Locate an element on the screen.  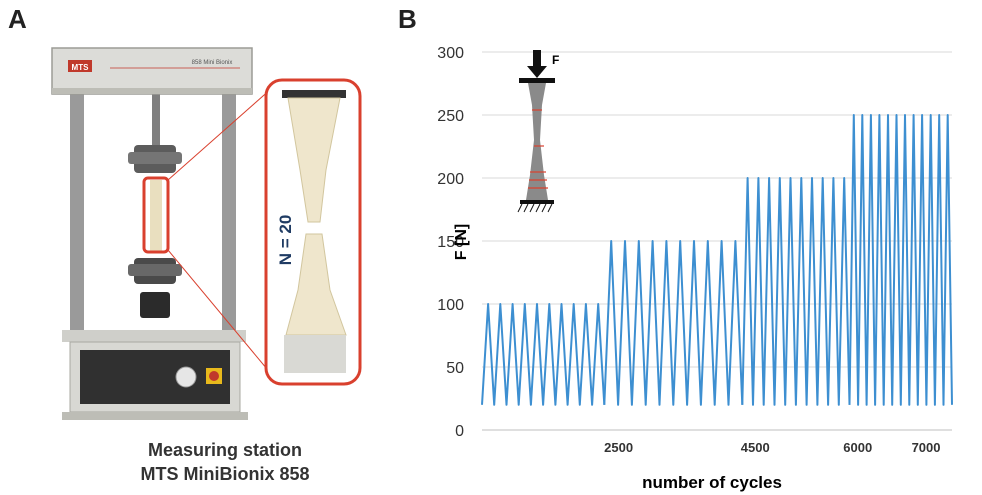
x-tick-label: 2500 is located at coordinates (618, 447).